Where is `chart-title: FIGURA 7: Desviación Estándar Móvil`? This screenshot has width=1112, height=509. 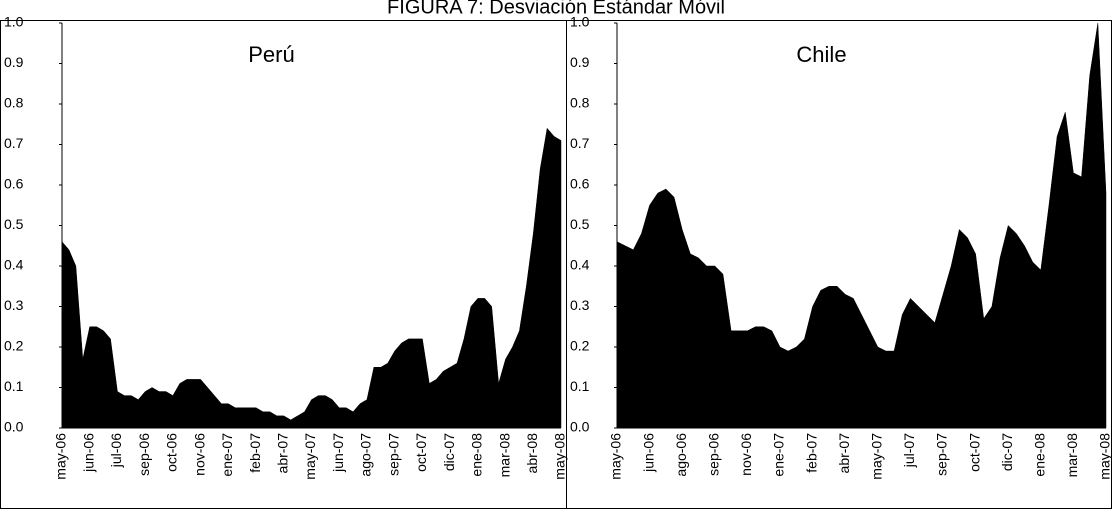
chart-title: FIGURA 7: Desviación Estándar Móvil is located at coordinates (556, 9).